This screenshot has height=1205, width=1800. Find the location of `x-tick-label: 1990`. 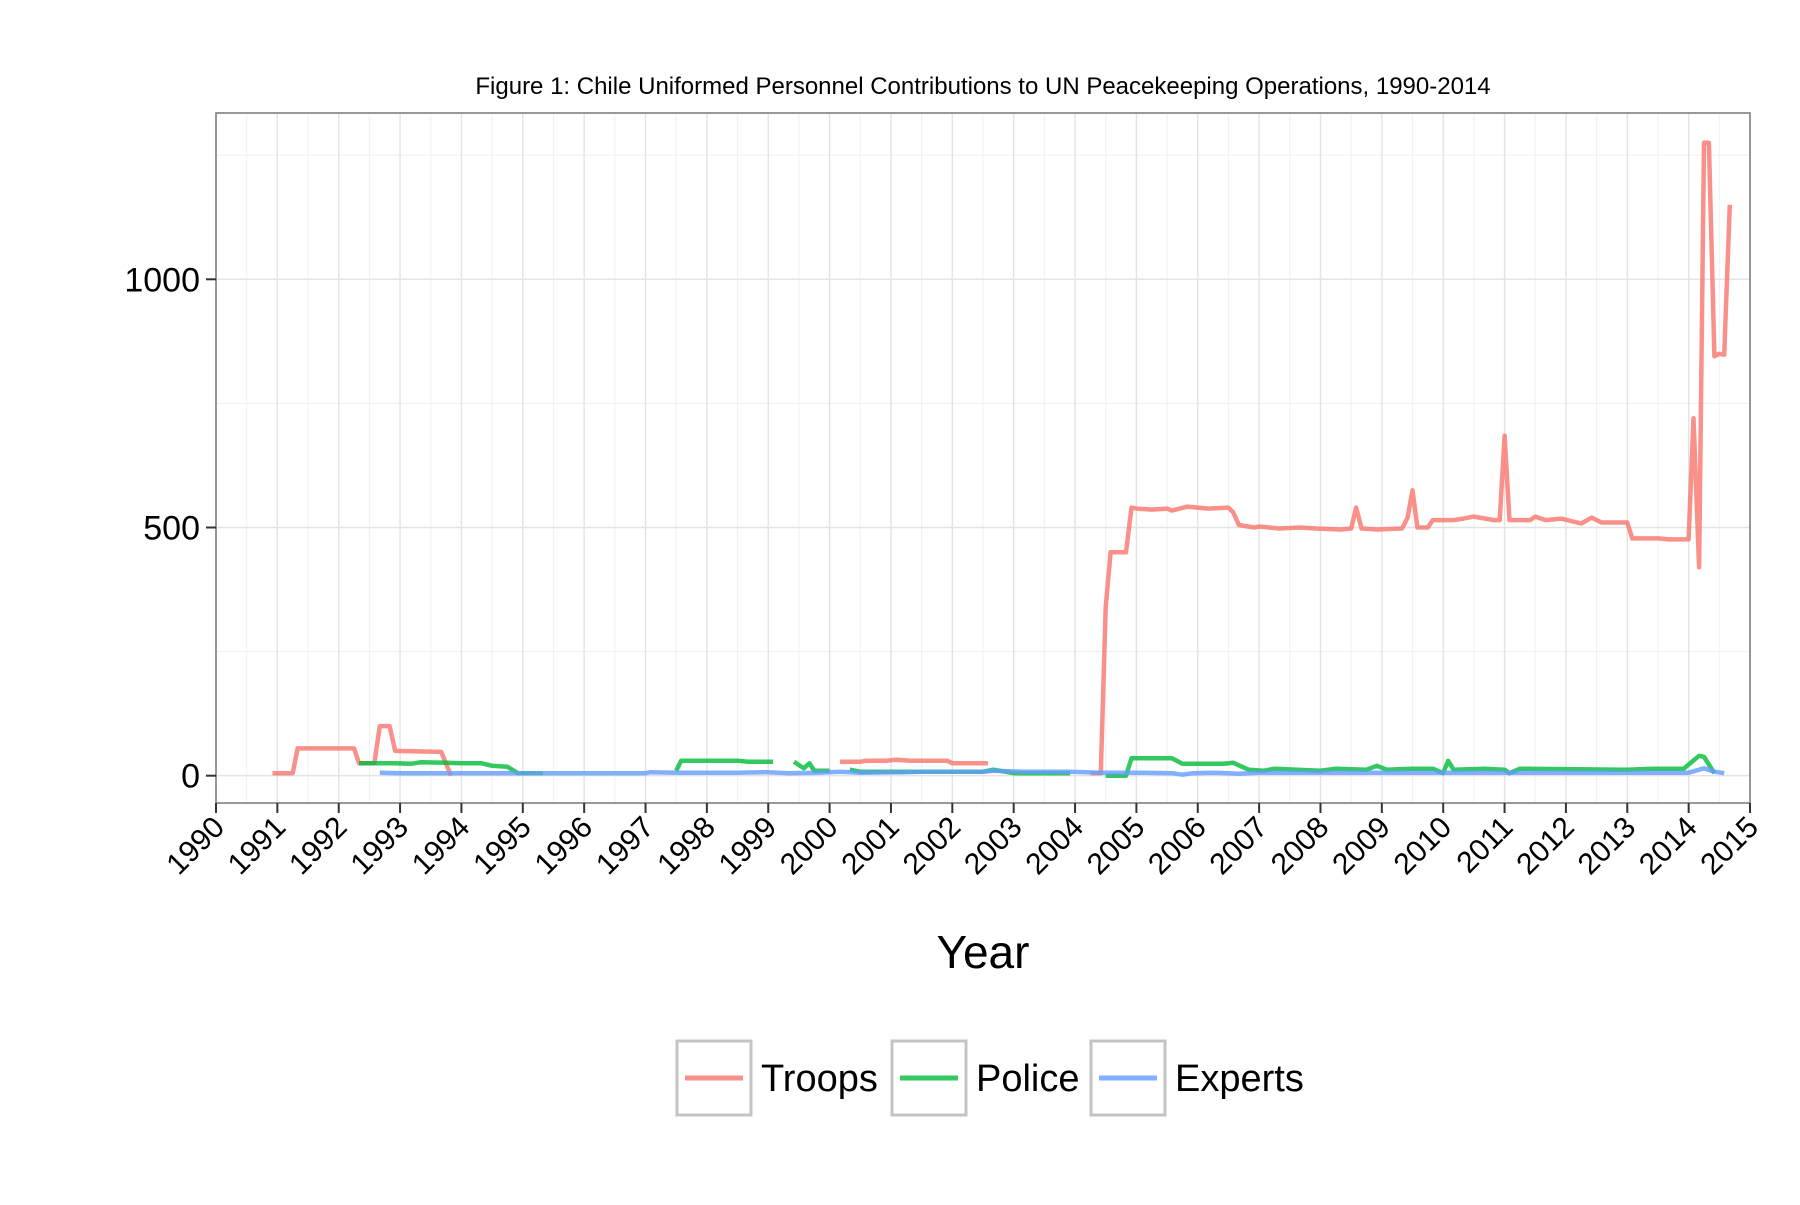

x-tick-label: 1990 is located at coordinates (195, 846).